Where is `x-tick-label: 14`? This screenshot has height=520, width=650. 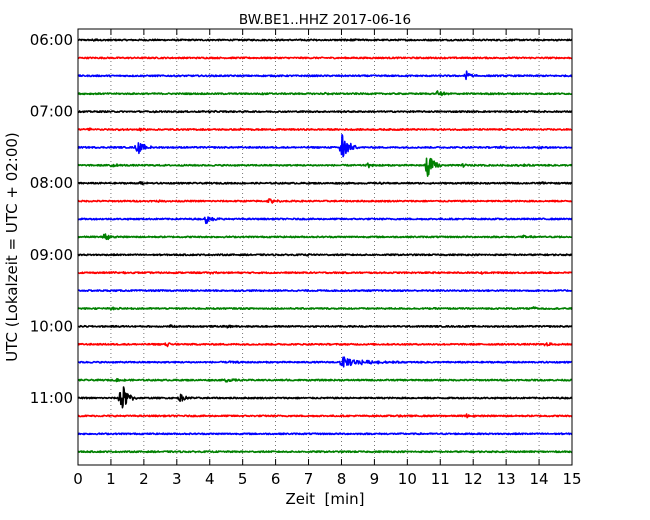
x-tick-label: 14 is located at coordinates (539, 479).